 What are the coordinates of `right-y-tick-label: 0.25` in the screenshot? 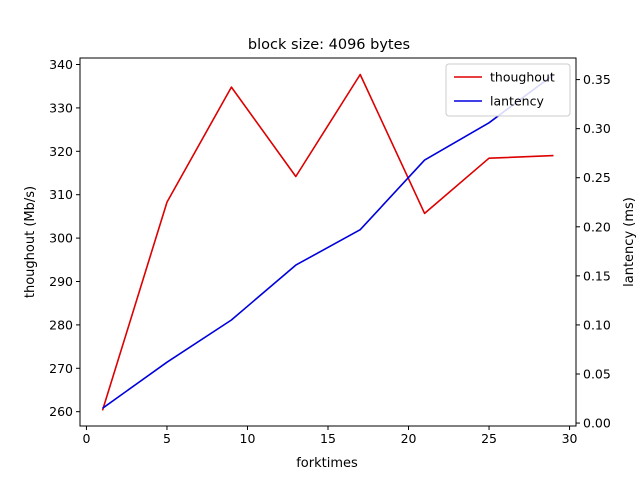 It's located at (597, 177).